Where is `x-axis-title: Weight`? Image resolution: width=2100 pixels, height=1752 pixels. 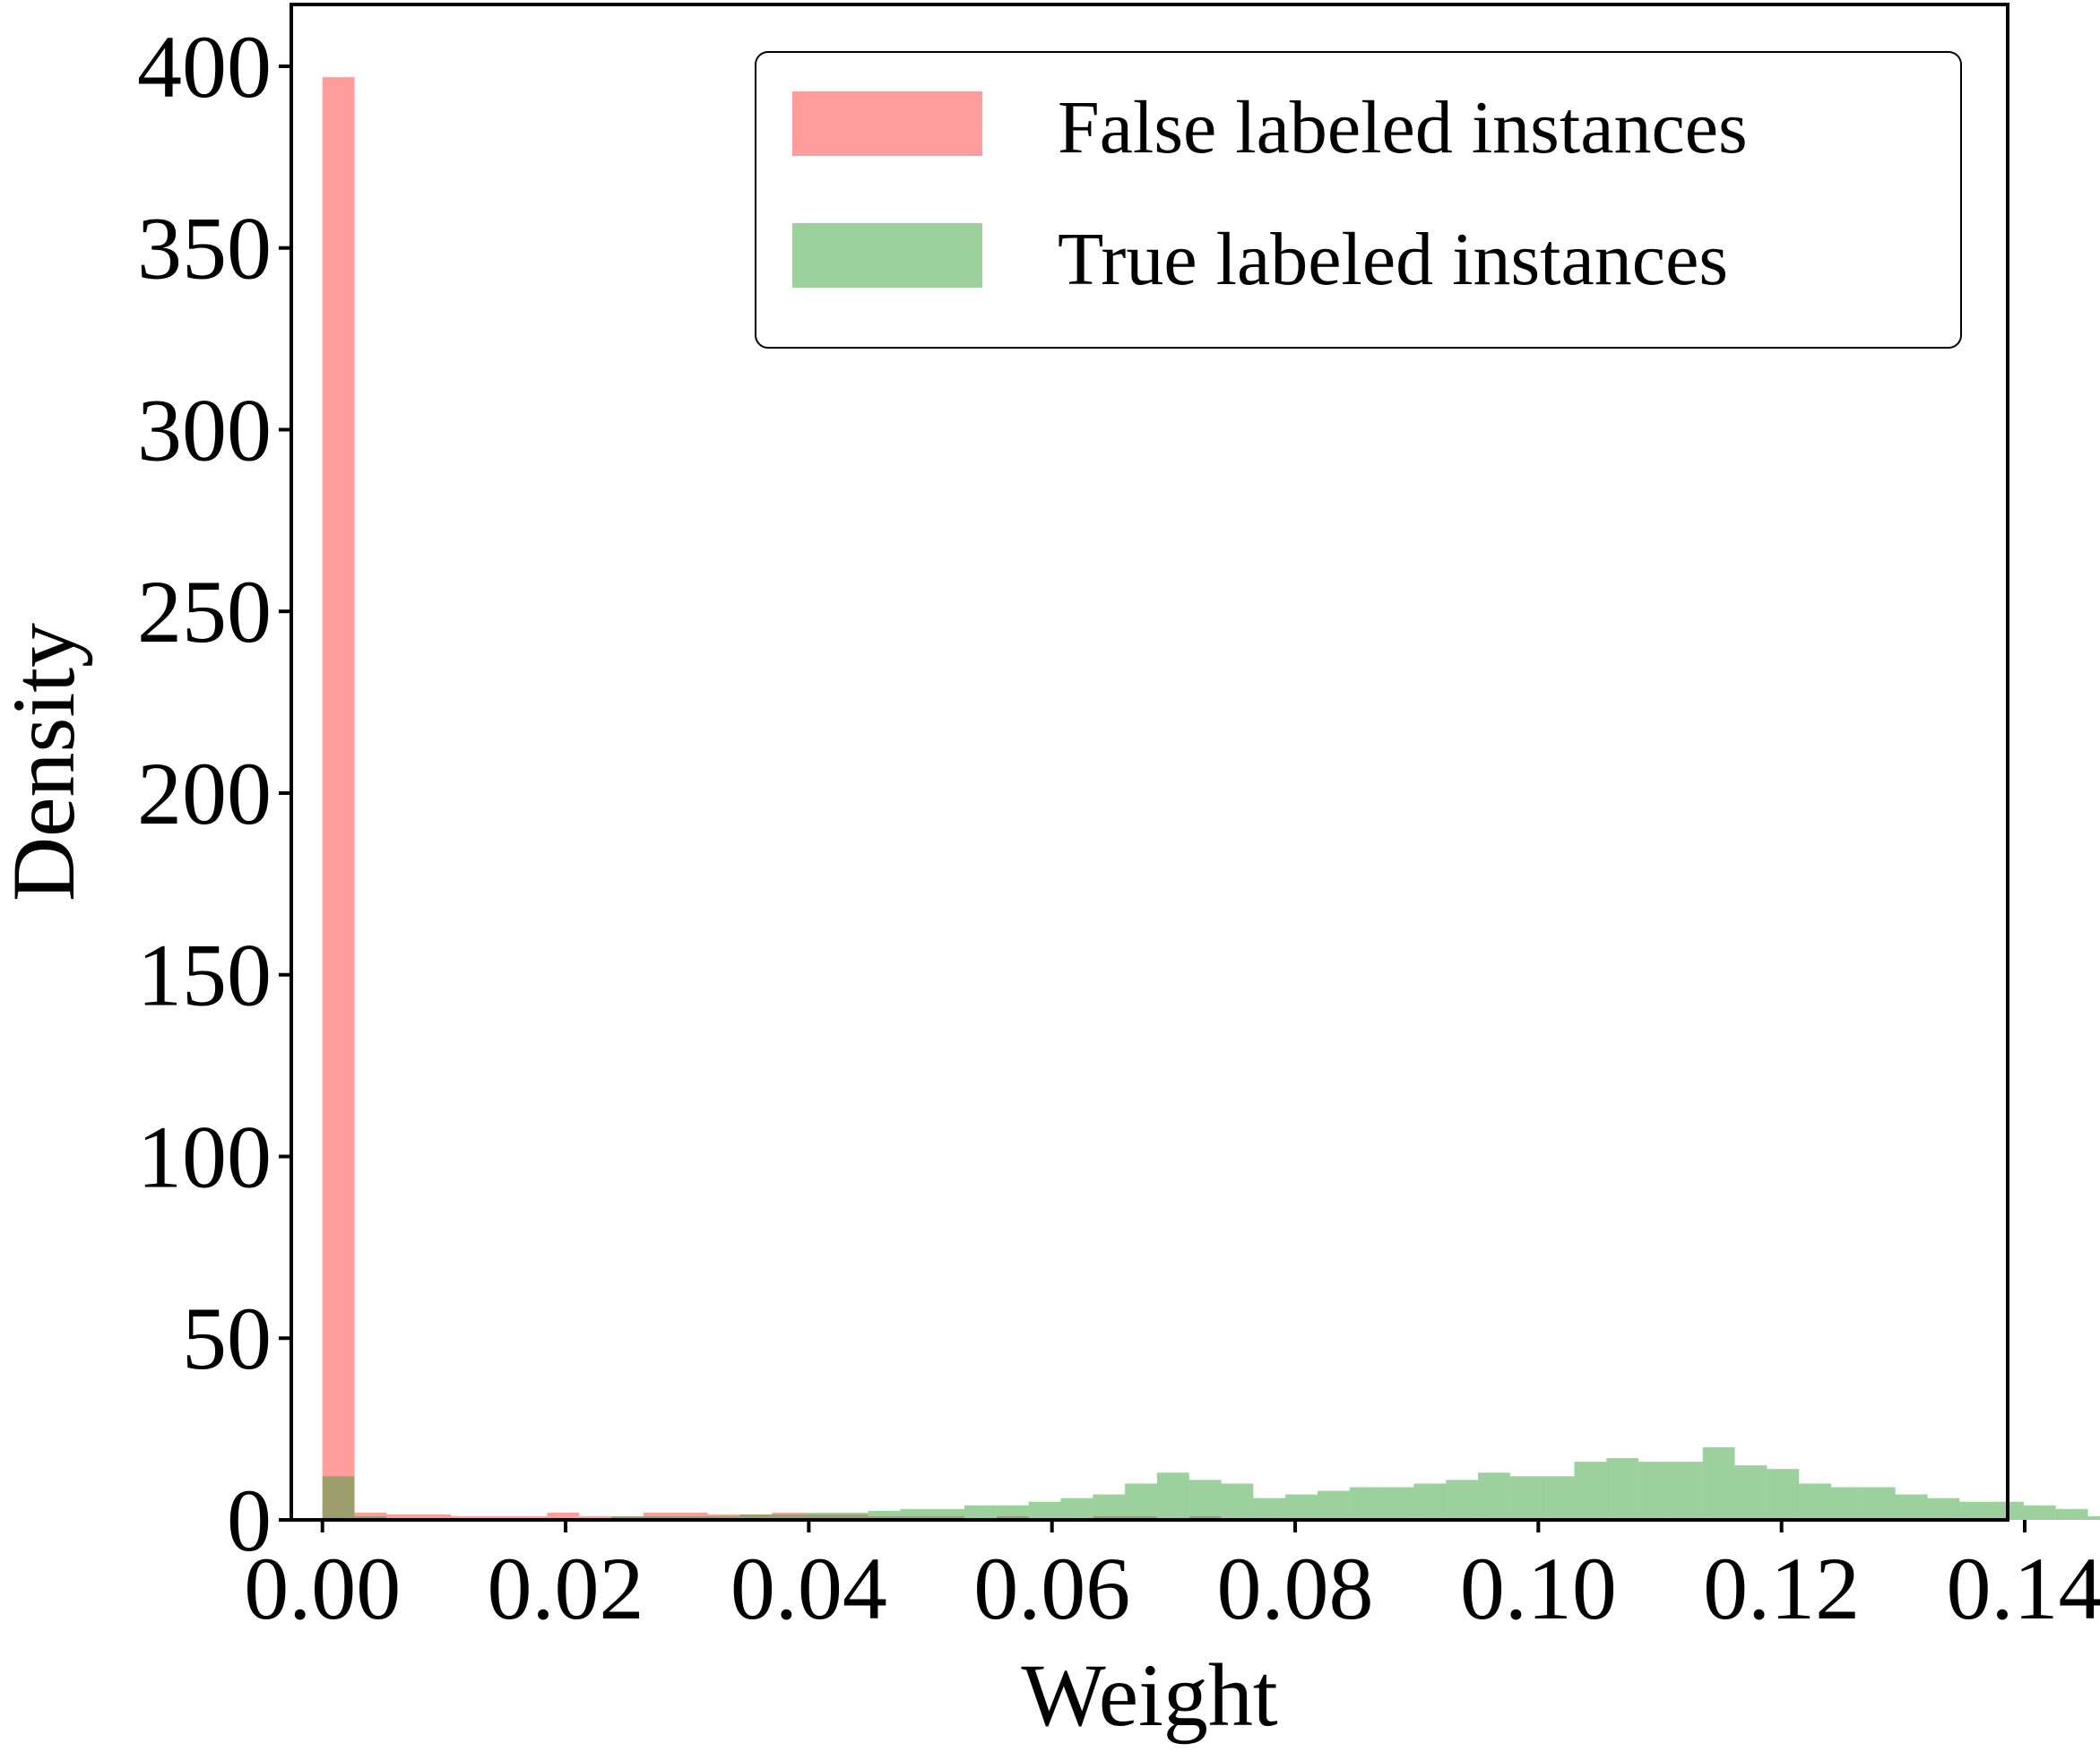 x-axis-title: Weight is located at coordinates (1149, 1695).